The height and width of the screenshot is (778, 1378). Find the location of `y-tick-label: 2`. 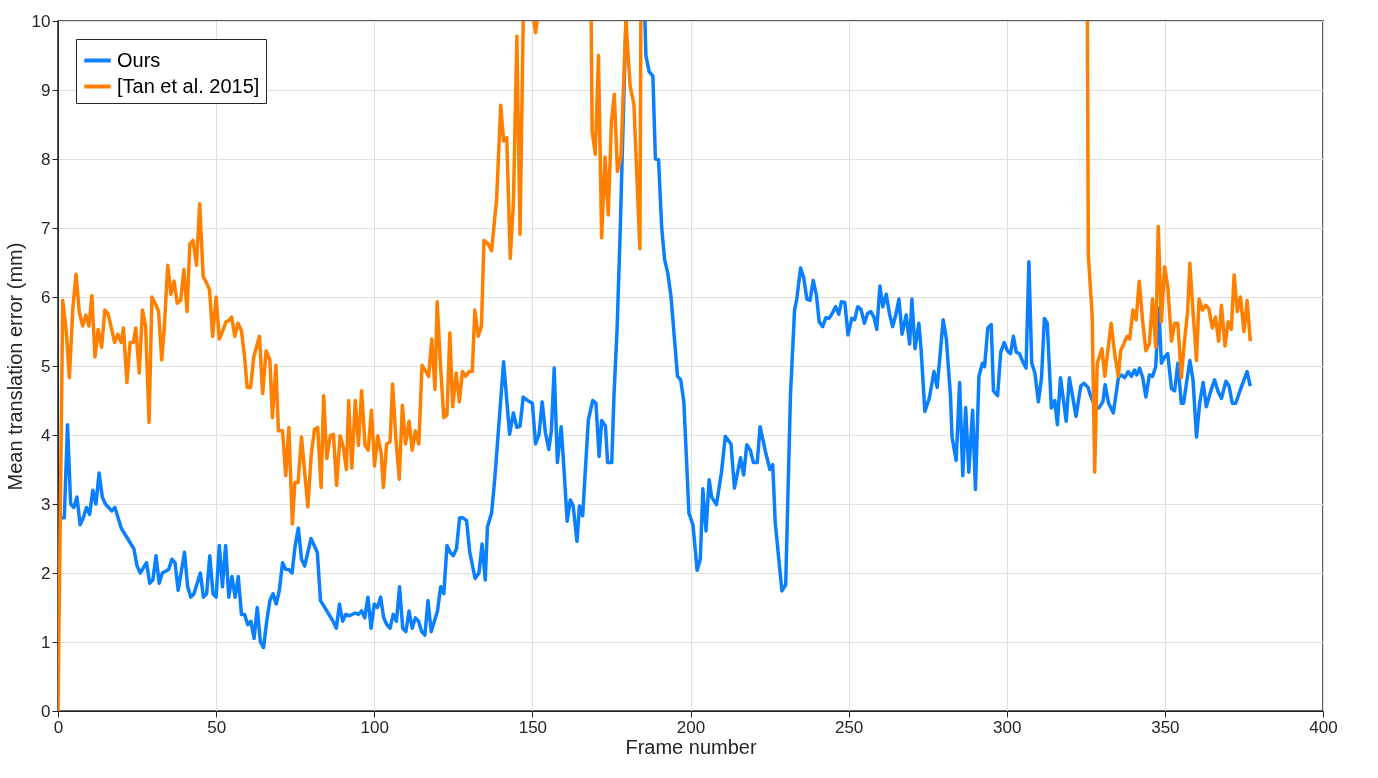

y-tick-label: 2 is located at coordinates (46, 573).